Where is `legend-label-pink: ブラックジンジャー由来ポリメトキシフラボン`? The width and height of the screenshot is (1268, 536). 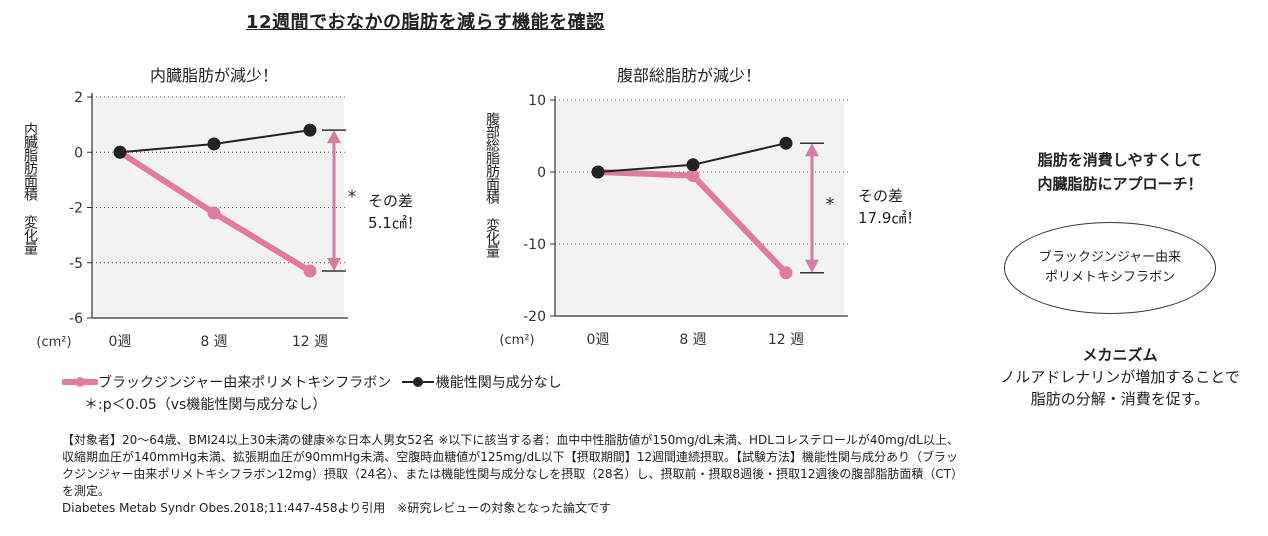
legend-label-pink: ブラックジンジャー由来ポリメトキシフラボン is located at coordinates (245, 383).